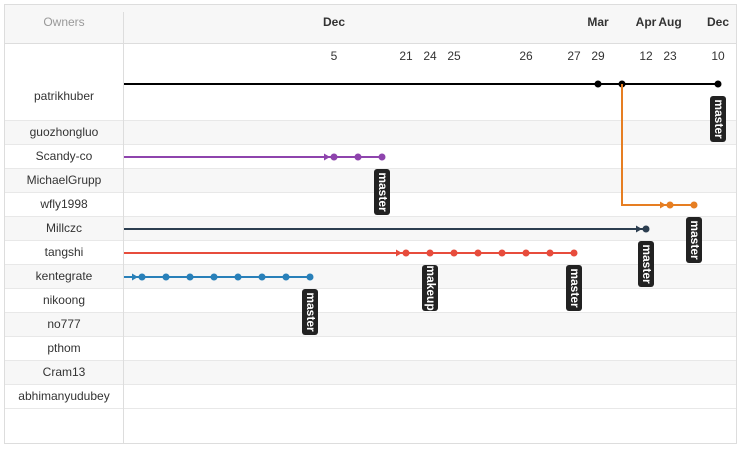 The height and width of the screenshot is (449, 740). Describe the element at coordinates (718, 56) in the screenshot. I see `day-label: 10` at that location.